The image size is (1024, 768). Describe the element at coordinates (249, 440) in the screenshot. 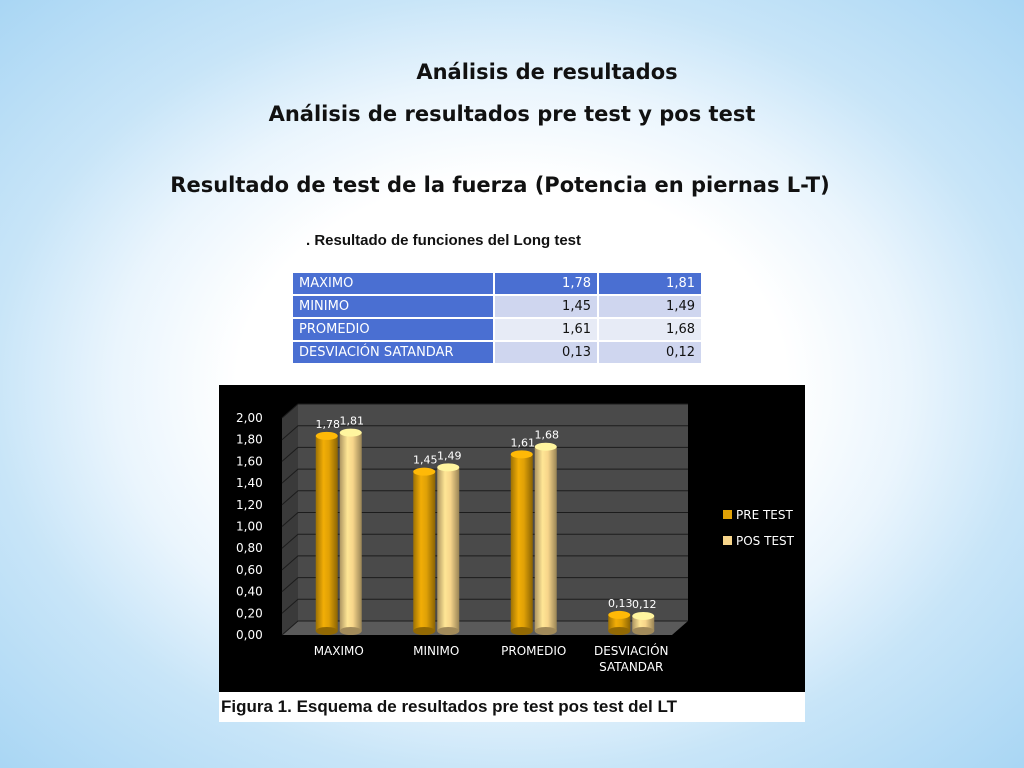

I see `y-tick-label: 1,80` at that location.